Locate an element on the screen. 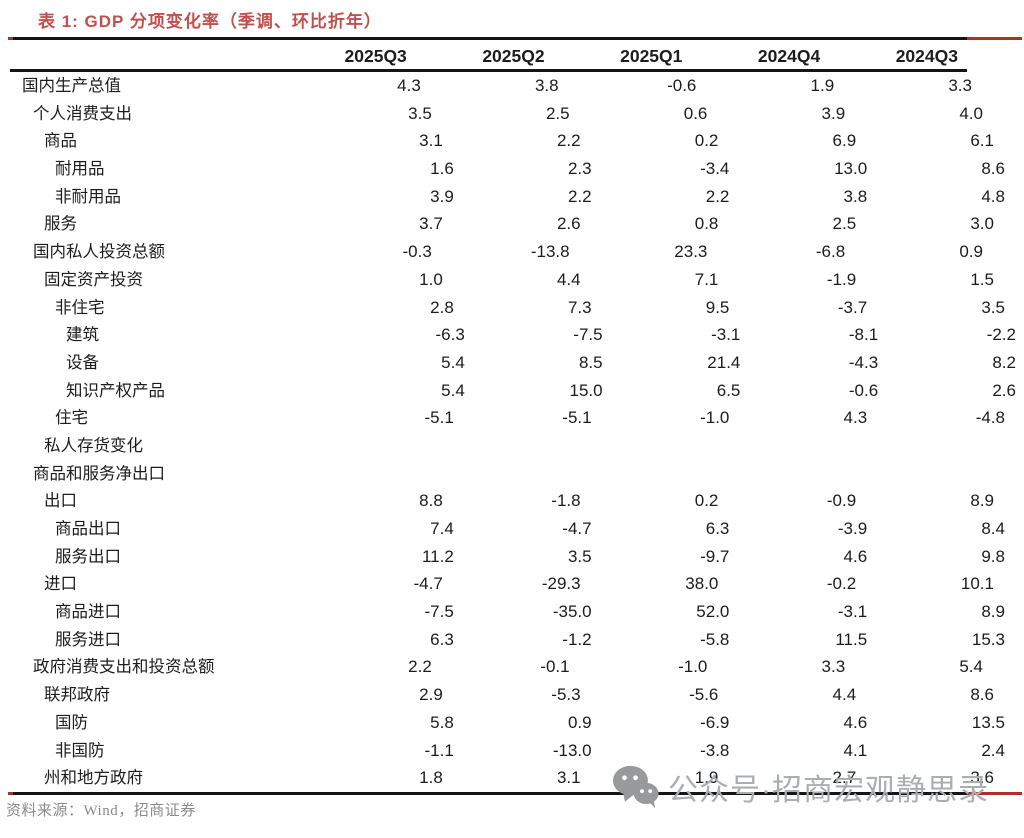 Image resolution: width=1024 pixels, height=838 pixels. row-value: 3.0 is located at coordinates (982, 224).